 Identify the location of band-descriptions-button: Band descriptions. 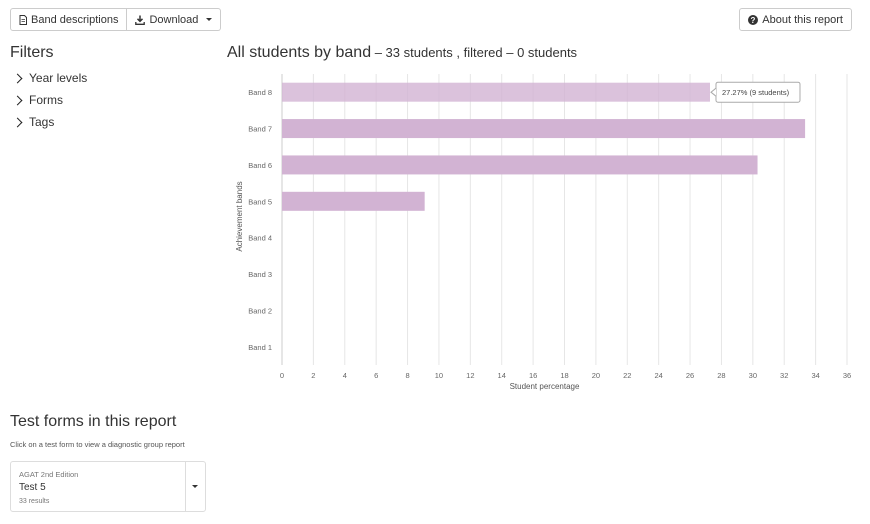
(69, 19).